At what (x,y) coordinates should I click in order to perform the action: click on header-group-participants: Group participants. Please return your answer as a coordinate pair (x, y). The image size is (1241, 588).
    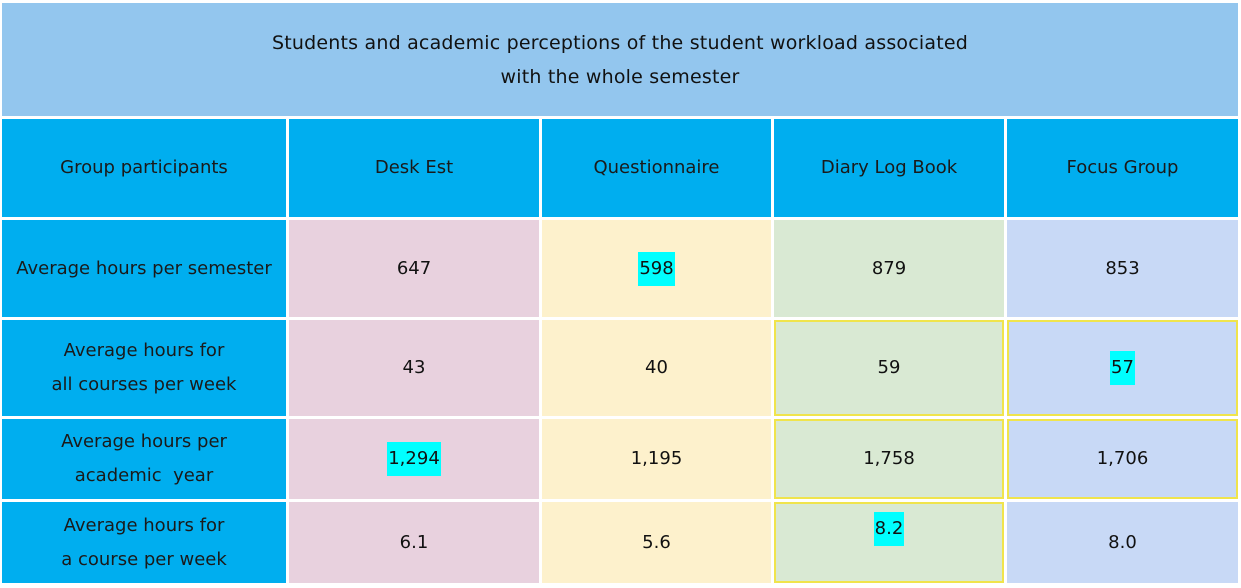
    Looking at the image, I should click on (144, 168).